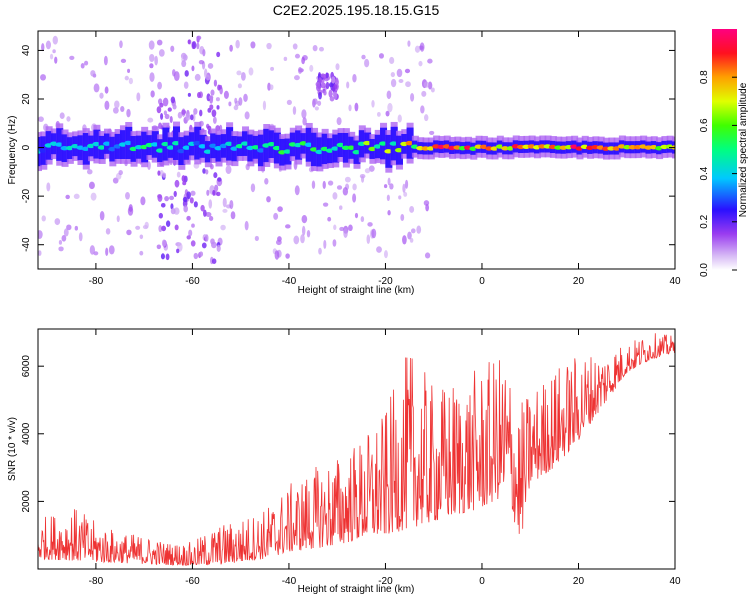 The width and height of the screenshot is (750, 600). I want to click on snr-x-tick-label: -60, so click(192, 581).